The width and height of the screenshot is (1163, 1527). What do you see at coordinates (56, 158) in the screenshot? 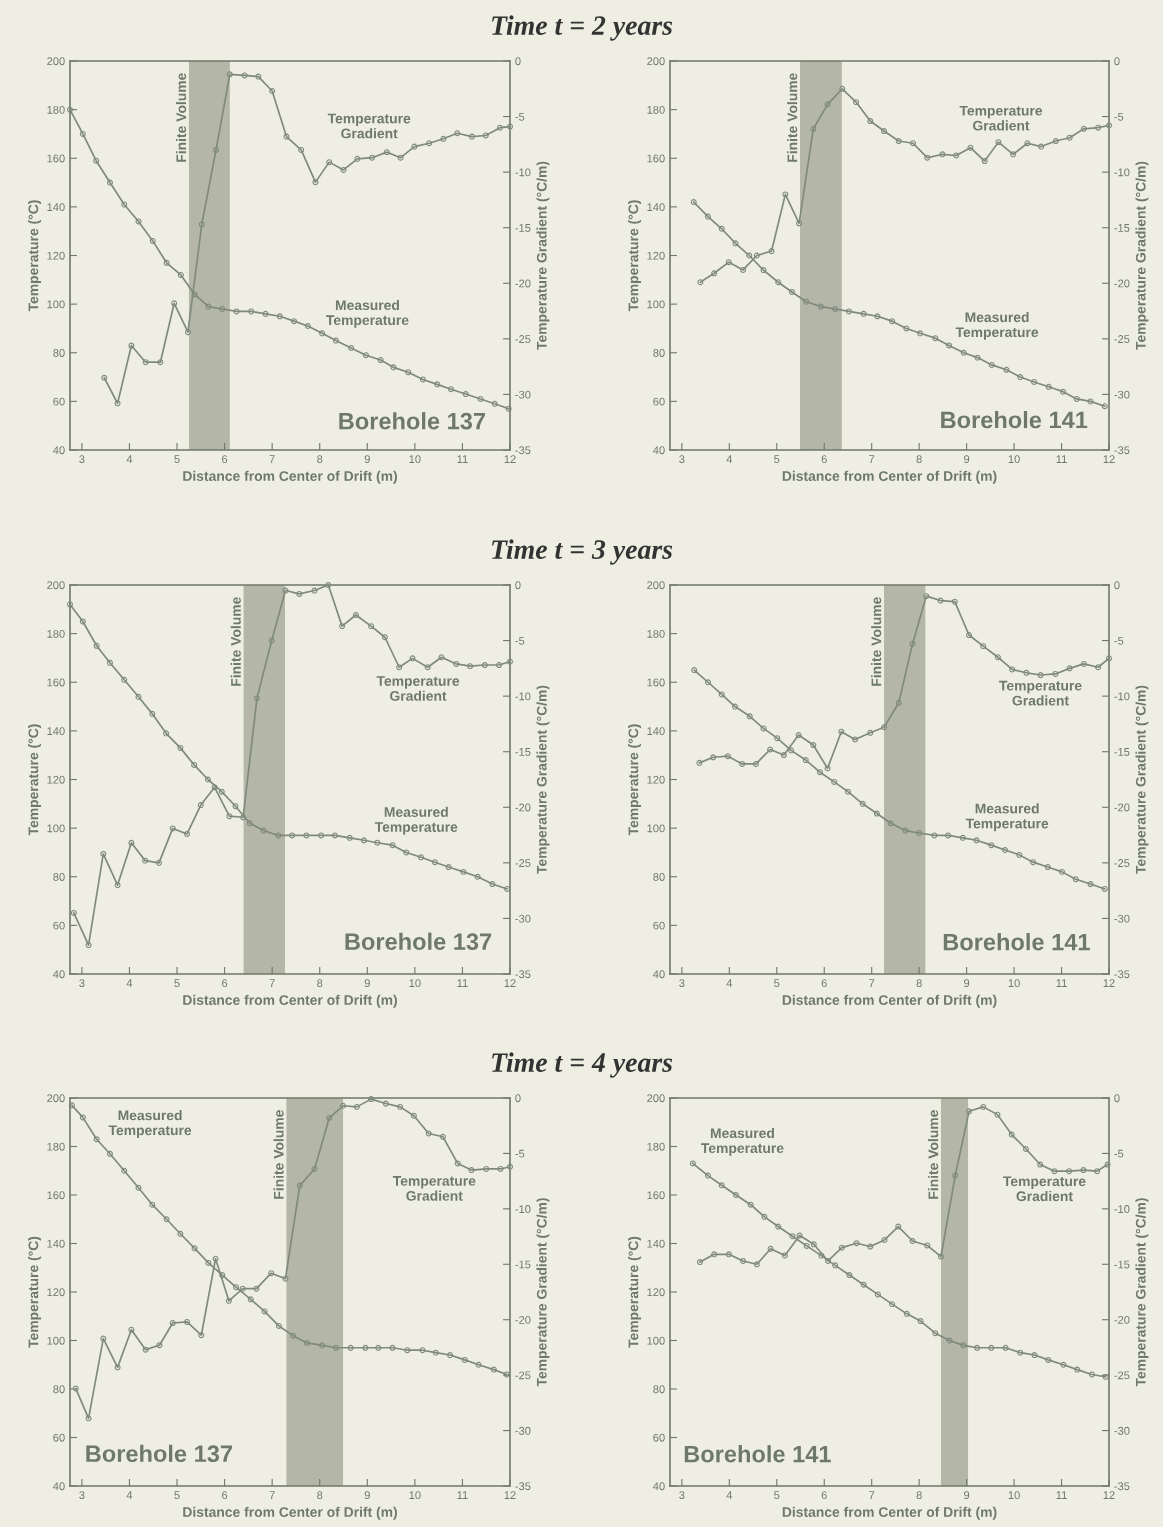
I see `y-tick-label: 160` at bounding box center [56, 158].